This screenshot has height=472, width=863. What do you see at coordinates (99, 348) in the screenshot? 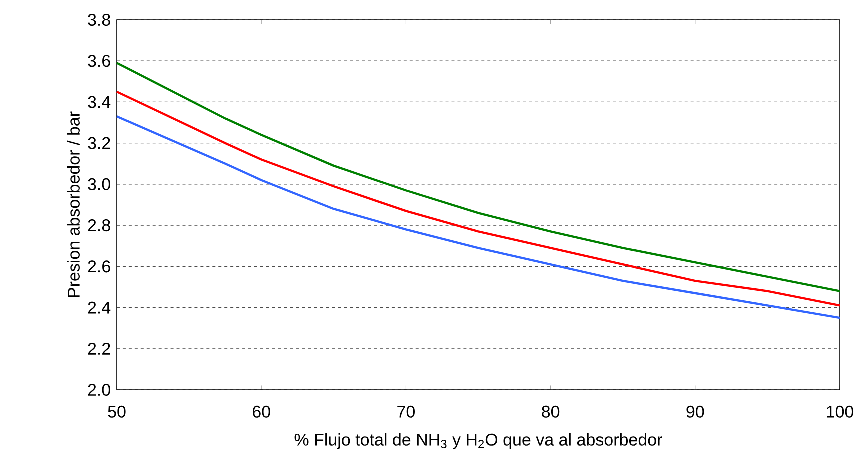
I see `y-tick-label: 2.2` at bounding box center [99, 348].